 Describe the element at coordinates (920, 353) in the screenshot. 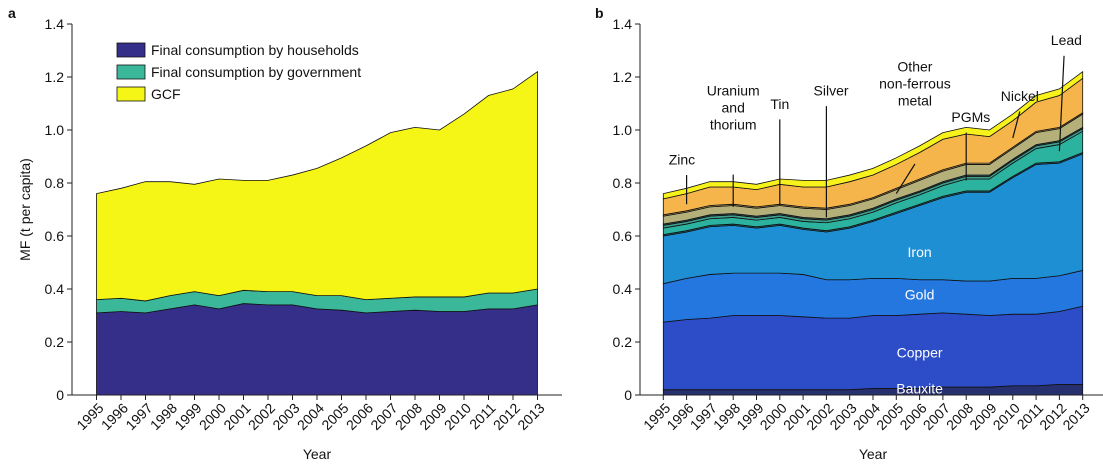

I see `area-label: Copper` at that location.